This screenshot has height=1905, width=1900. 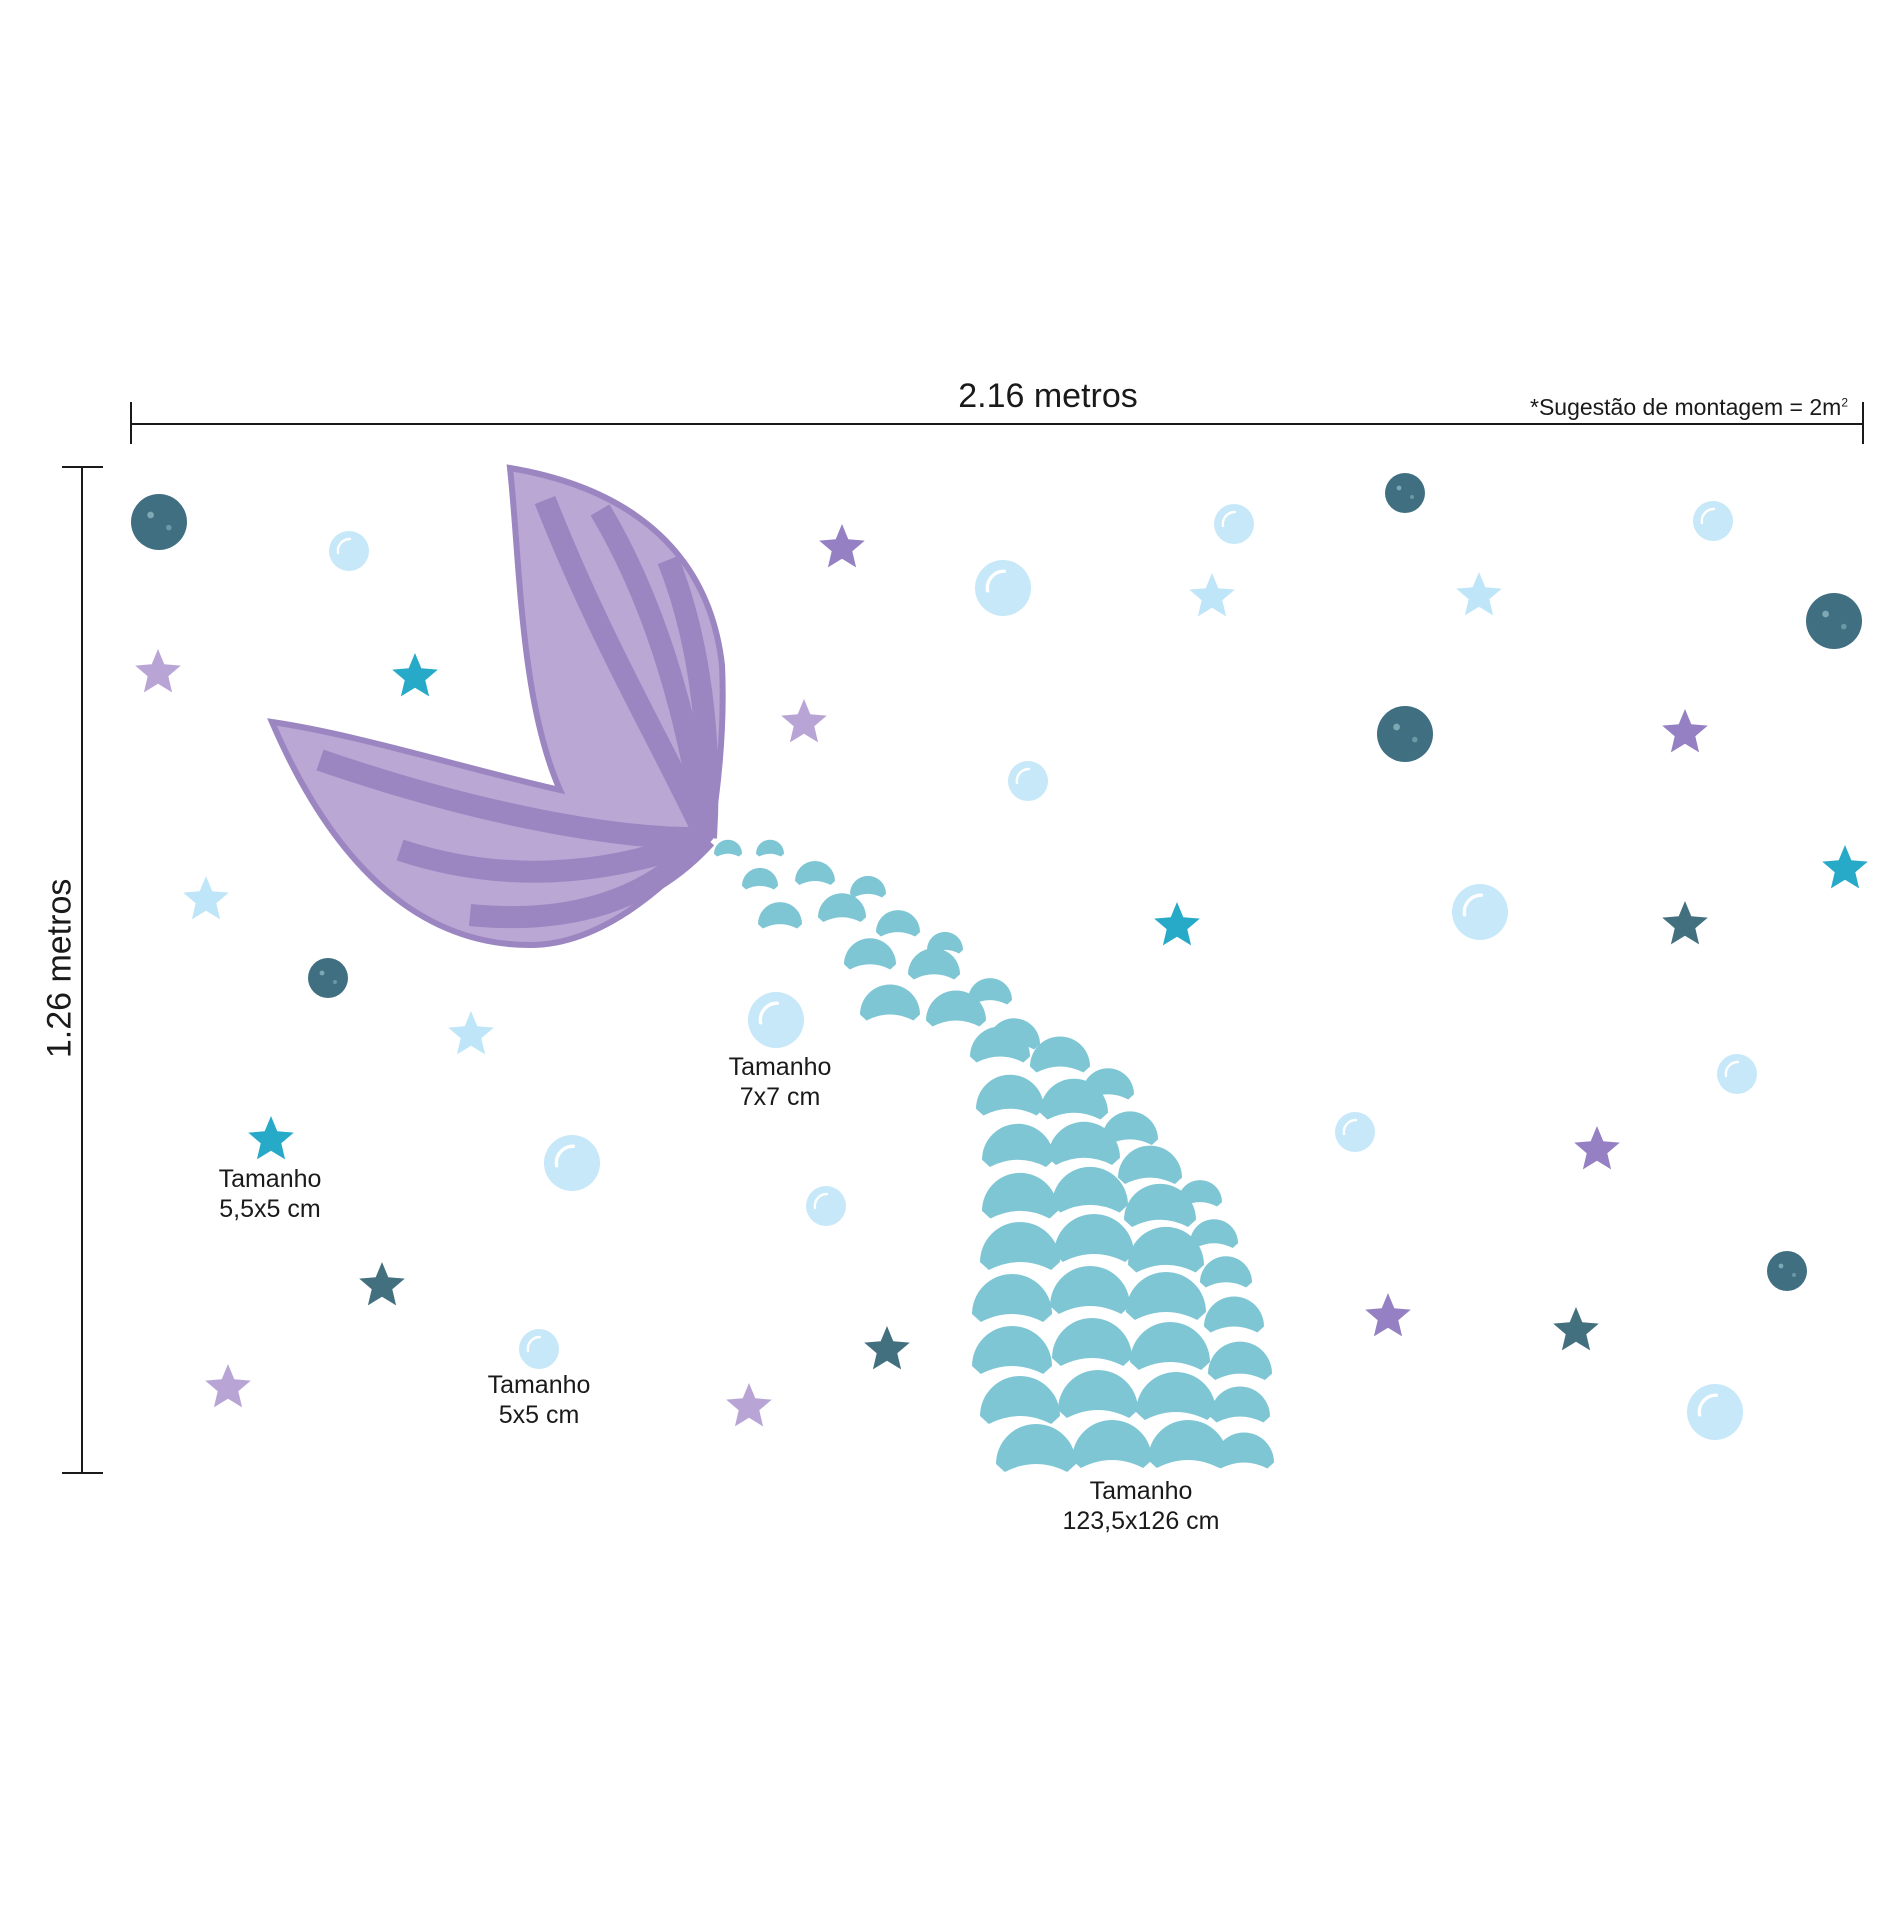 I want to click on mounting-note-text: *Sugestão de montagem = 2m, so click(x=1686, y=407).